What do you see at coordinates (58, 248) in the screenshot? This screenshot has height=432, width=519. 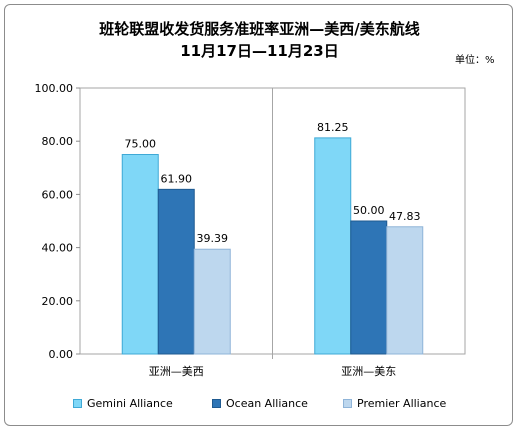 I see `y-tick-label: 40.00` at bounding box center [58, 248].